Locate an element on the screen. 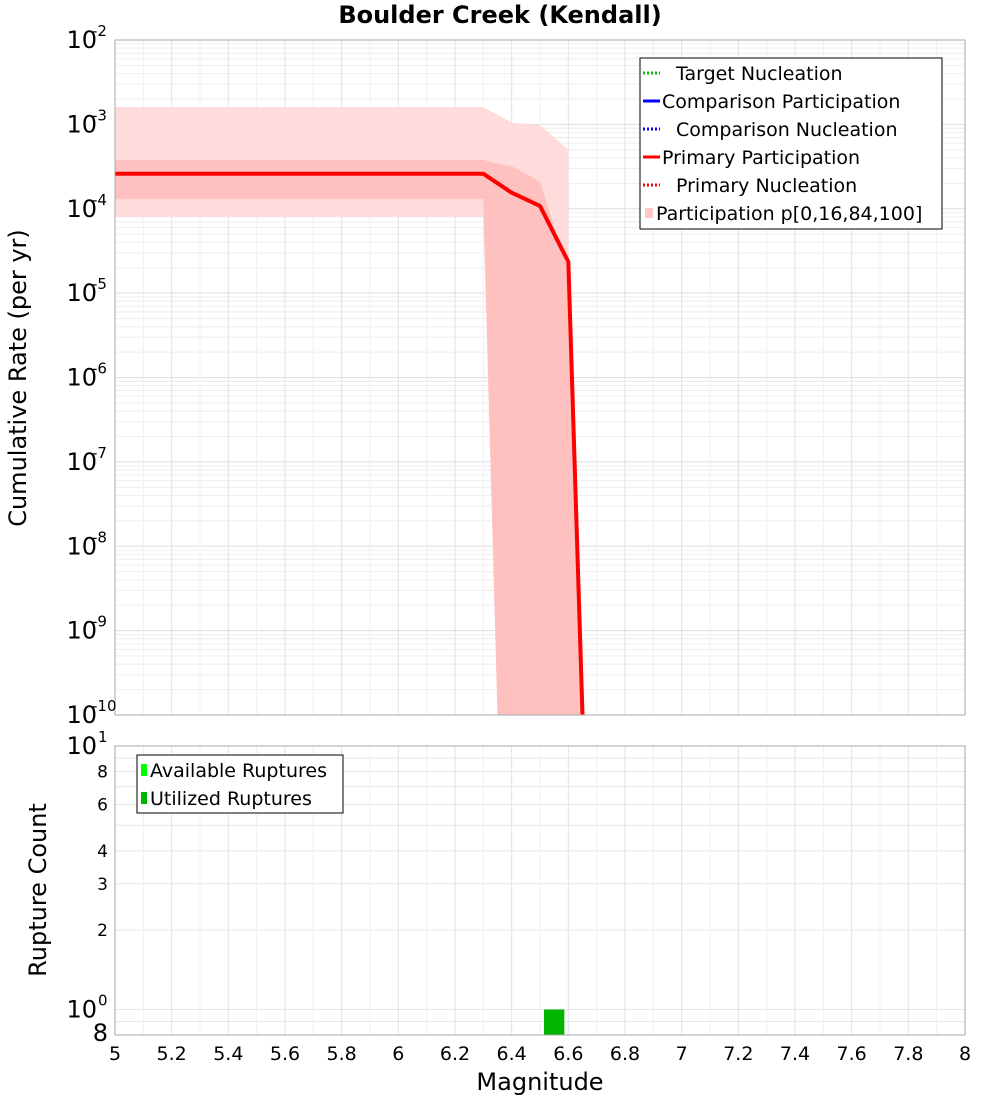 This screenshot has height=1100, width=1000. x-tick-label: 8 is located at coordinates (965, 1054).